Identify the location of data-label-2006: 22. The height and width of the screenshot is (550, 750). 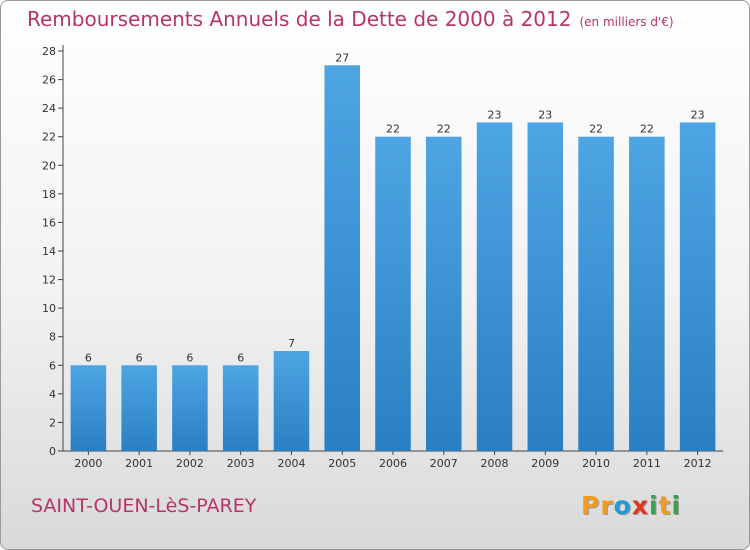
(393, 129).